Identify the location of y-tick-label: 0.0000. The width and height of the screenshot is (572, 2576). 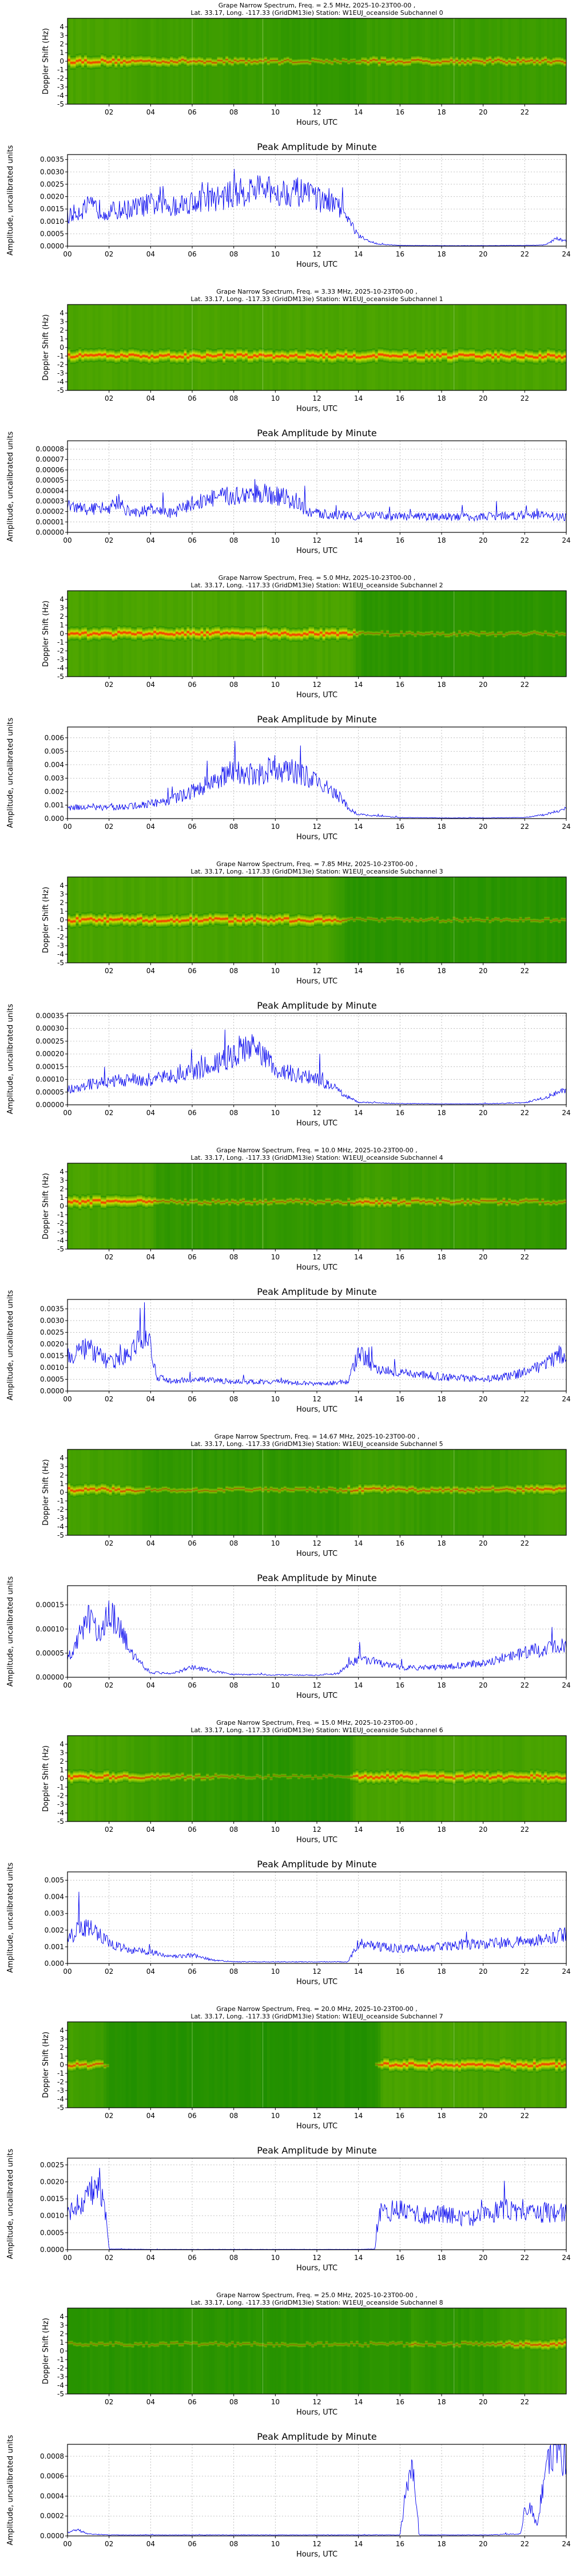
(52, 2250).